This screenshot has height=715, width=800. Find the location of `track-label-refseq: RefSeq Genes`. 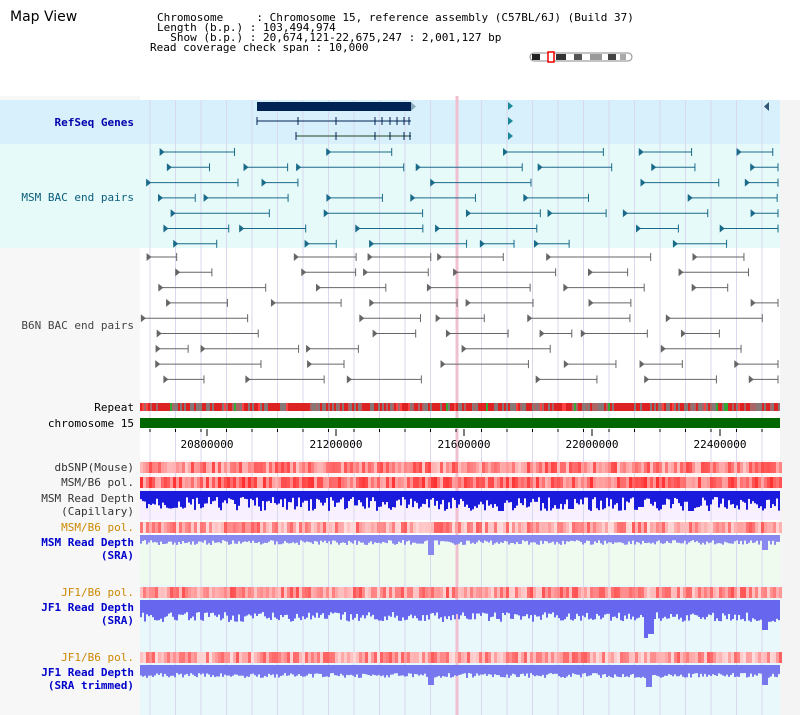

track-label-refseq: RefSeq Genes is located at coordinates (94, 122).